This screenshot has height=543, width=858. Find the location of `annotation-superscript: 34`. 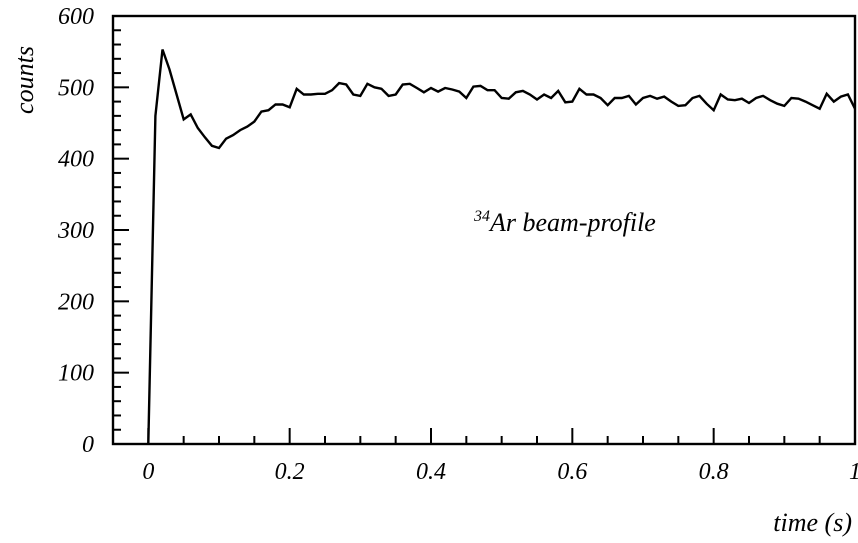

annotation-superscript: 34 is located at coordinates (481, 216).